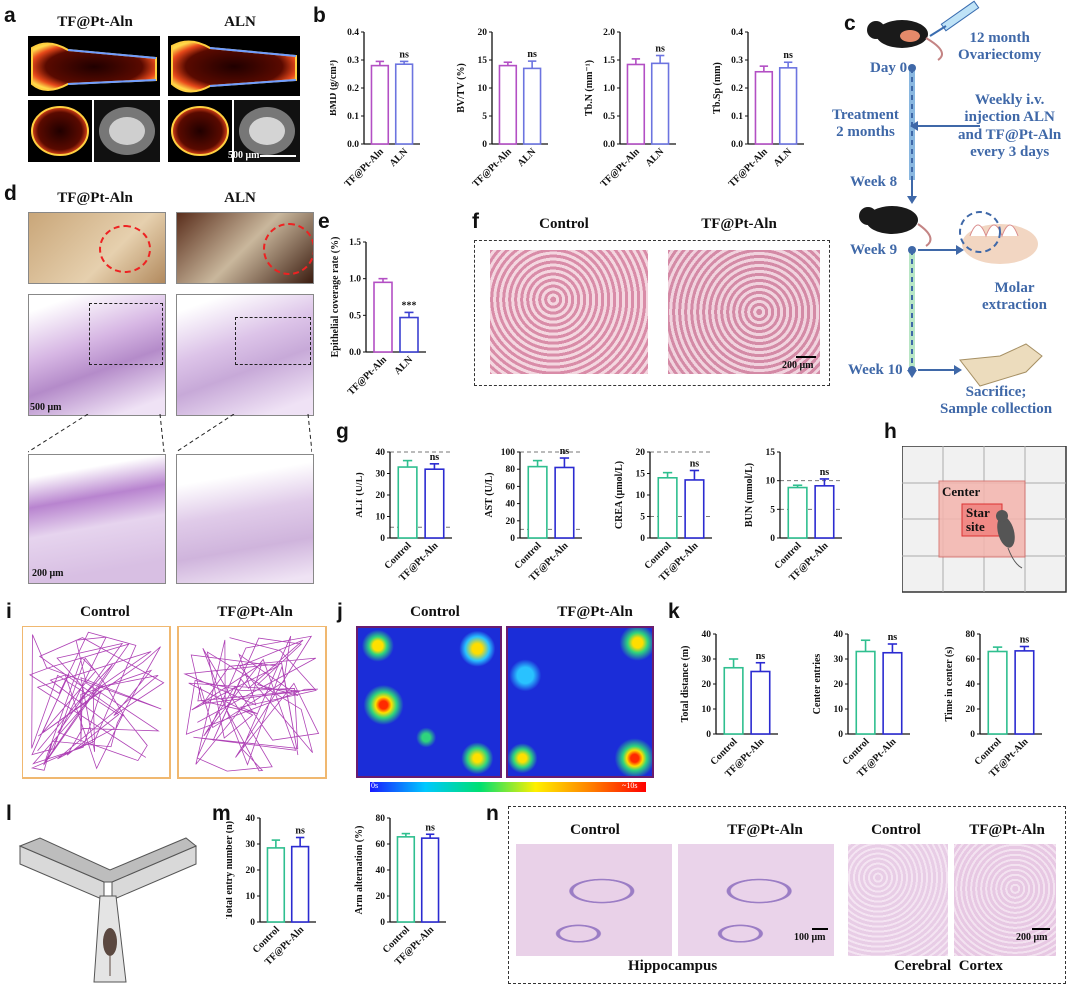 The height and width of the screenshot is (995, 1080). I want to click on panel-label-l: l, so click(9, 813).